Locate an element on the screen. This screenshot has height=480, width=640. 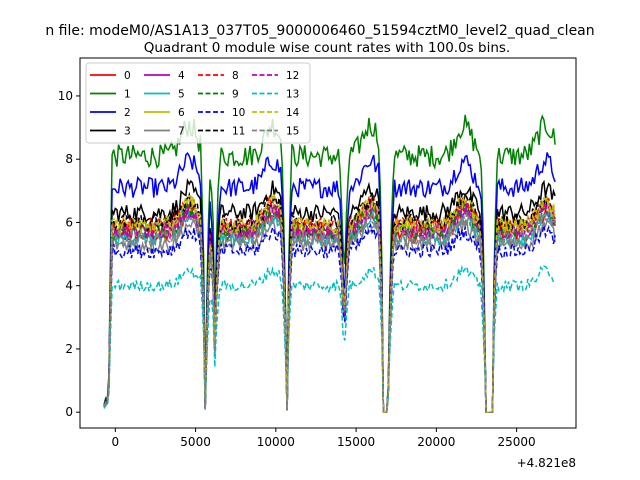
legend-label: 2 is located at coordinates (127, 113).